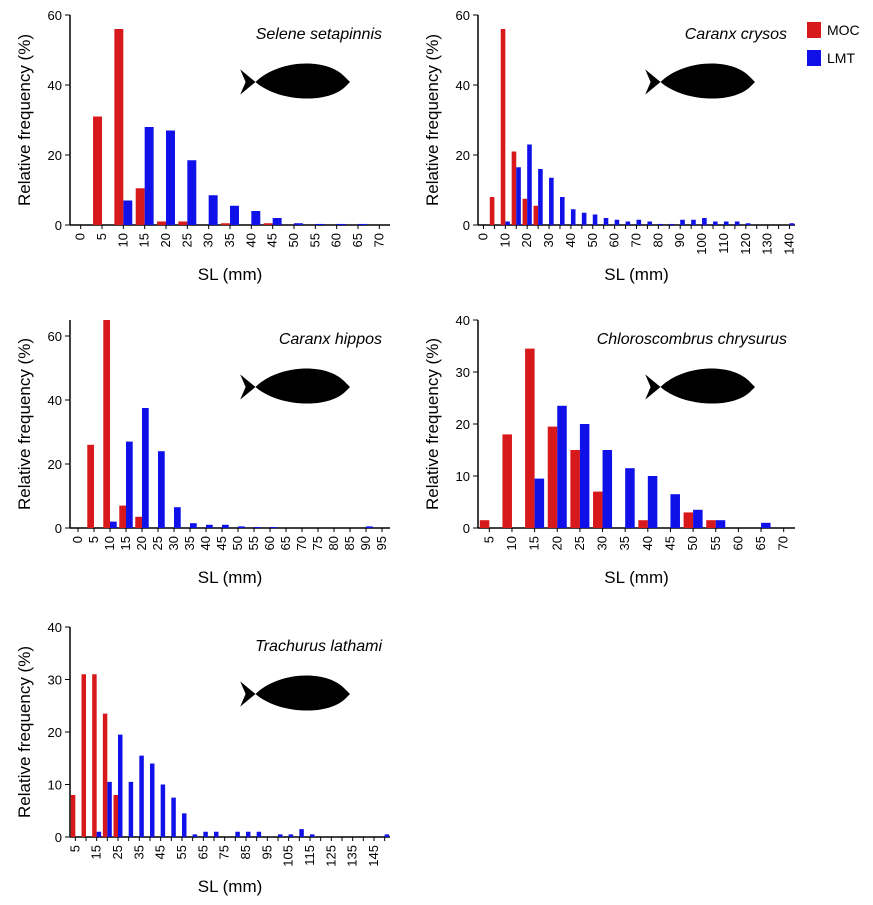  I want to click on x-tick-label: 15, so click(96, 852).